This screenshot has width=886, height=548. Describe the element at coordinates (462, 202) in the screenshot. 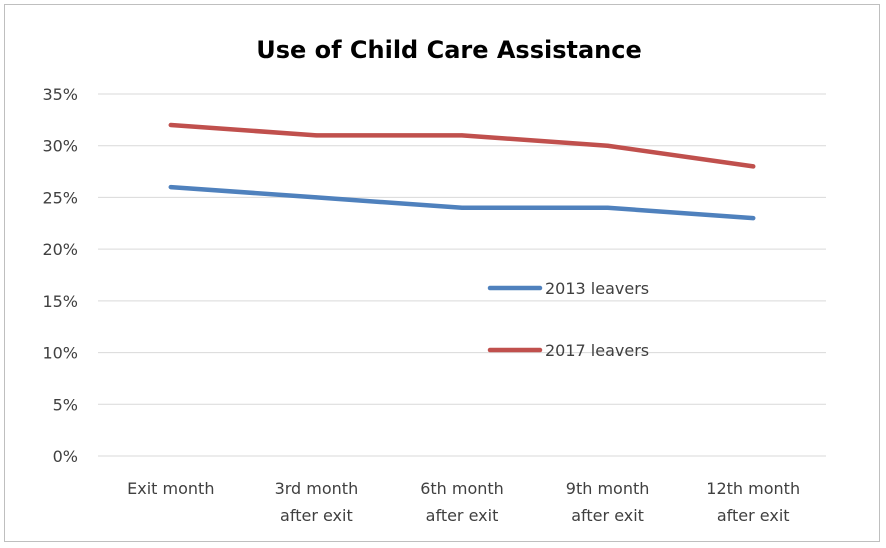

I see `series-line-2013-leavers` at that location.